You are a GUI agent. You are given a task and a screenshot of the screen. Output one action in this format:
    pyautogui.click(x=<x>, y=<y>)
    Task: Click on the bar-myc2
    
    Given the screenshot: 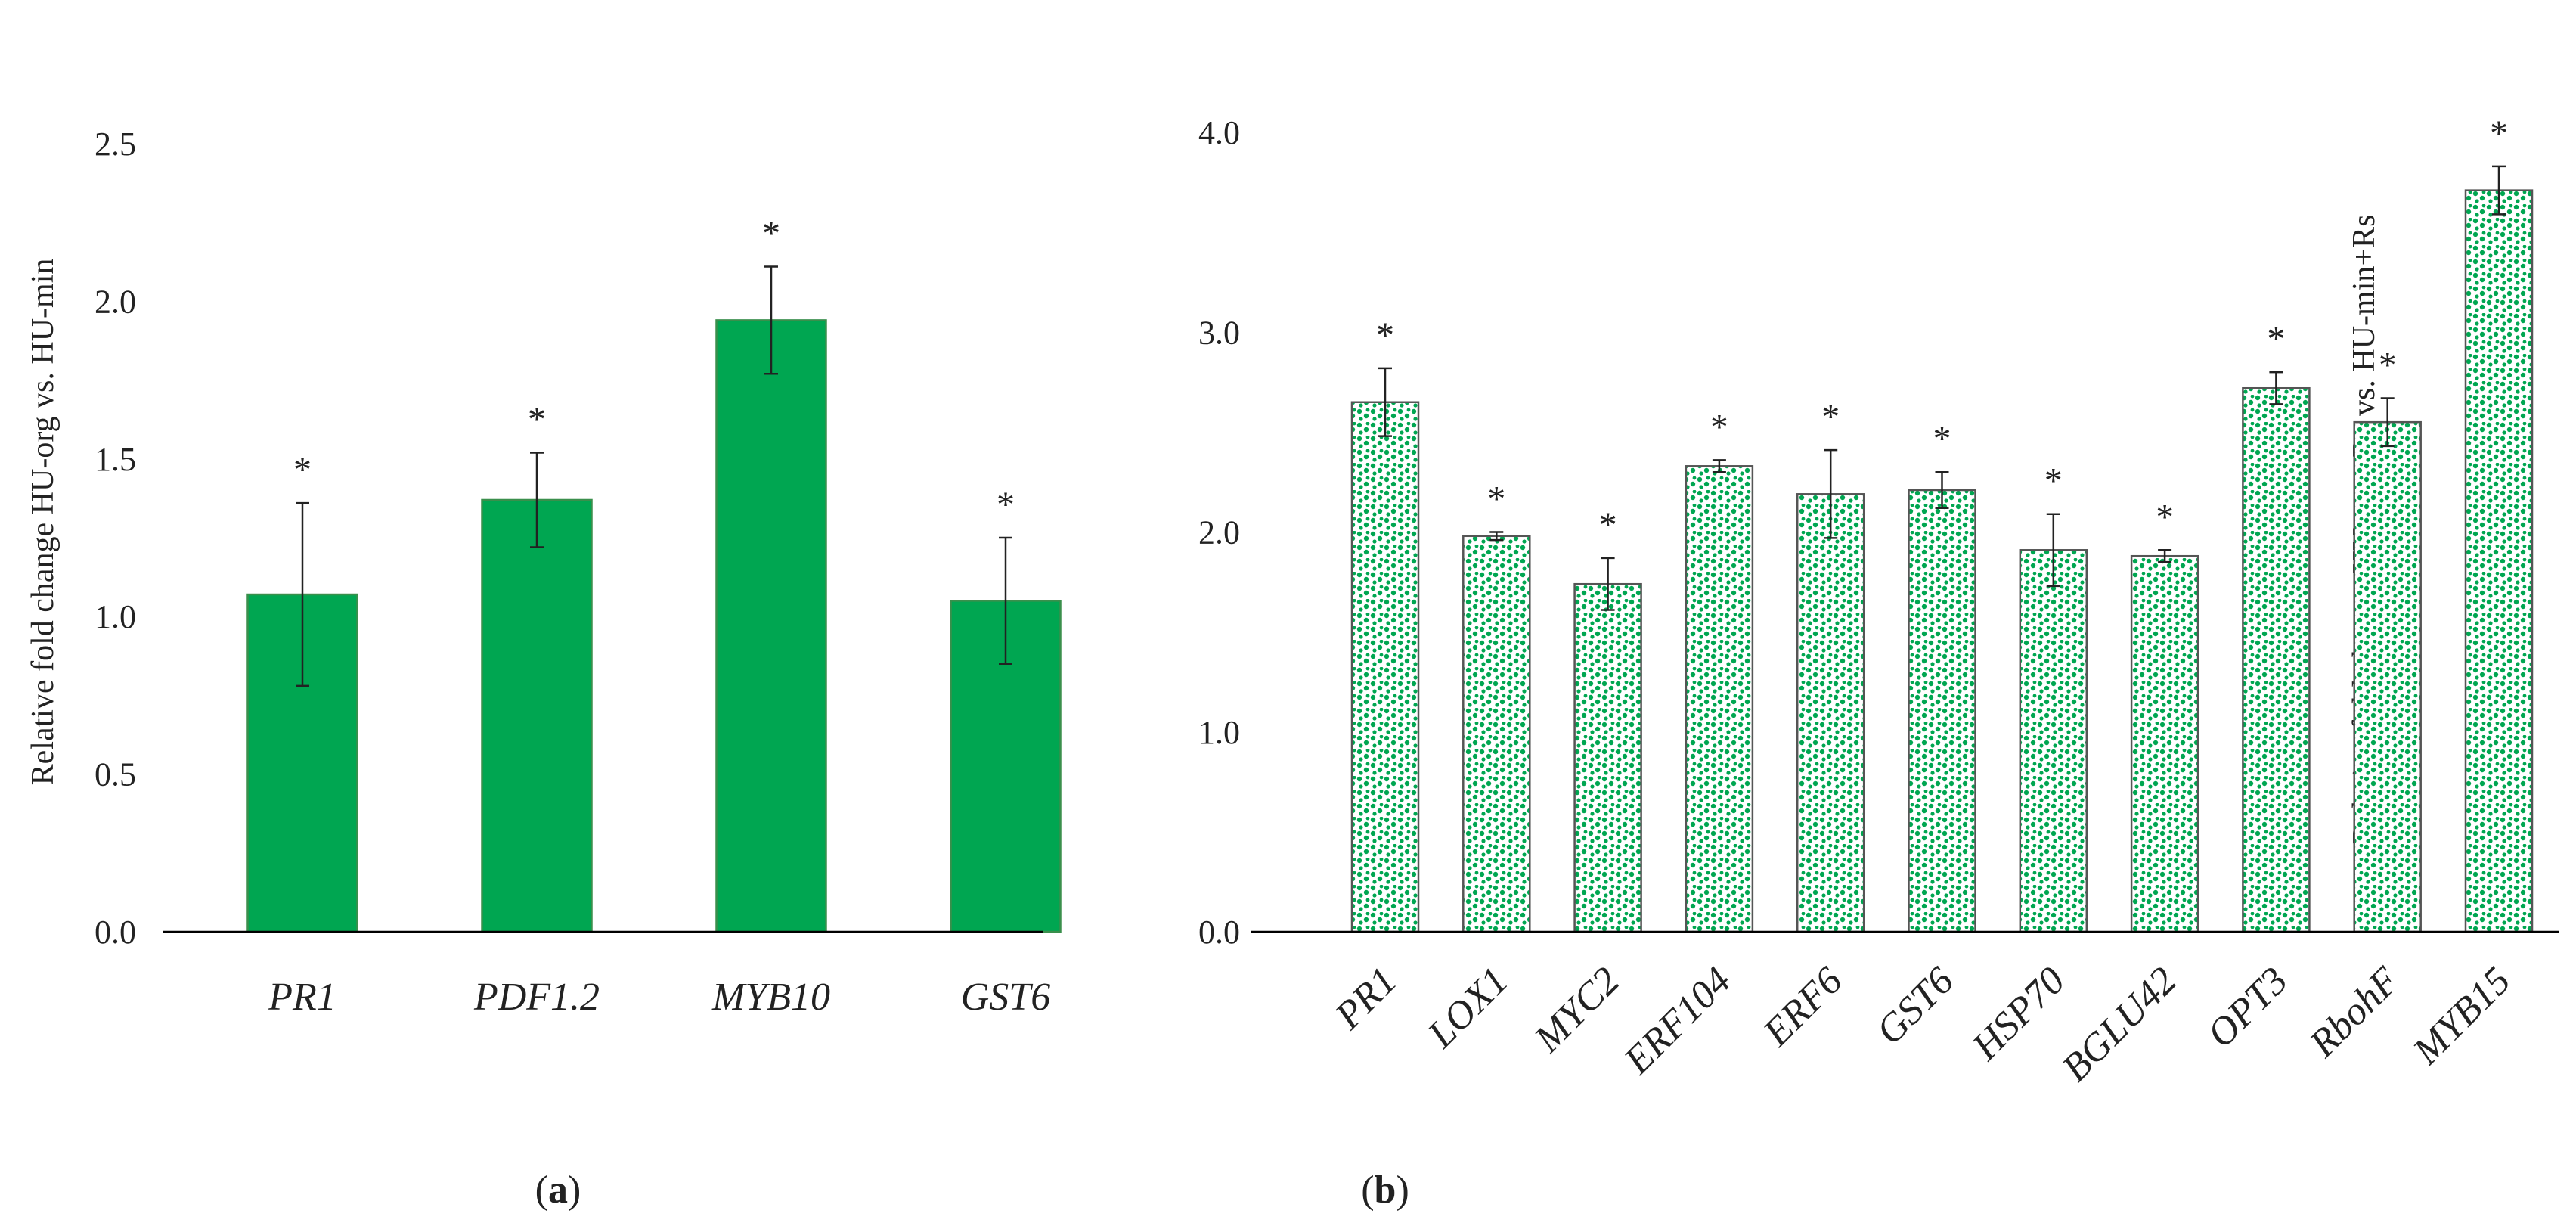 What is the action you would take?
    pyautogui.click(x=1608, y=757)
    